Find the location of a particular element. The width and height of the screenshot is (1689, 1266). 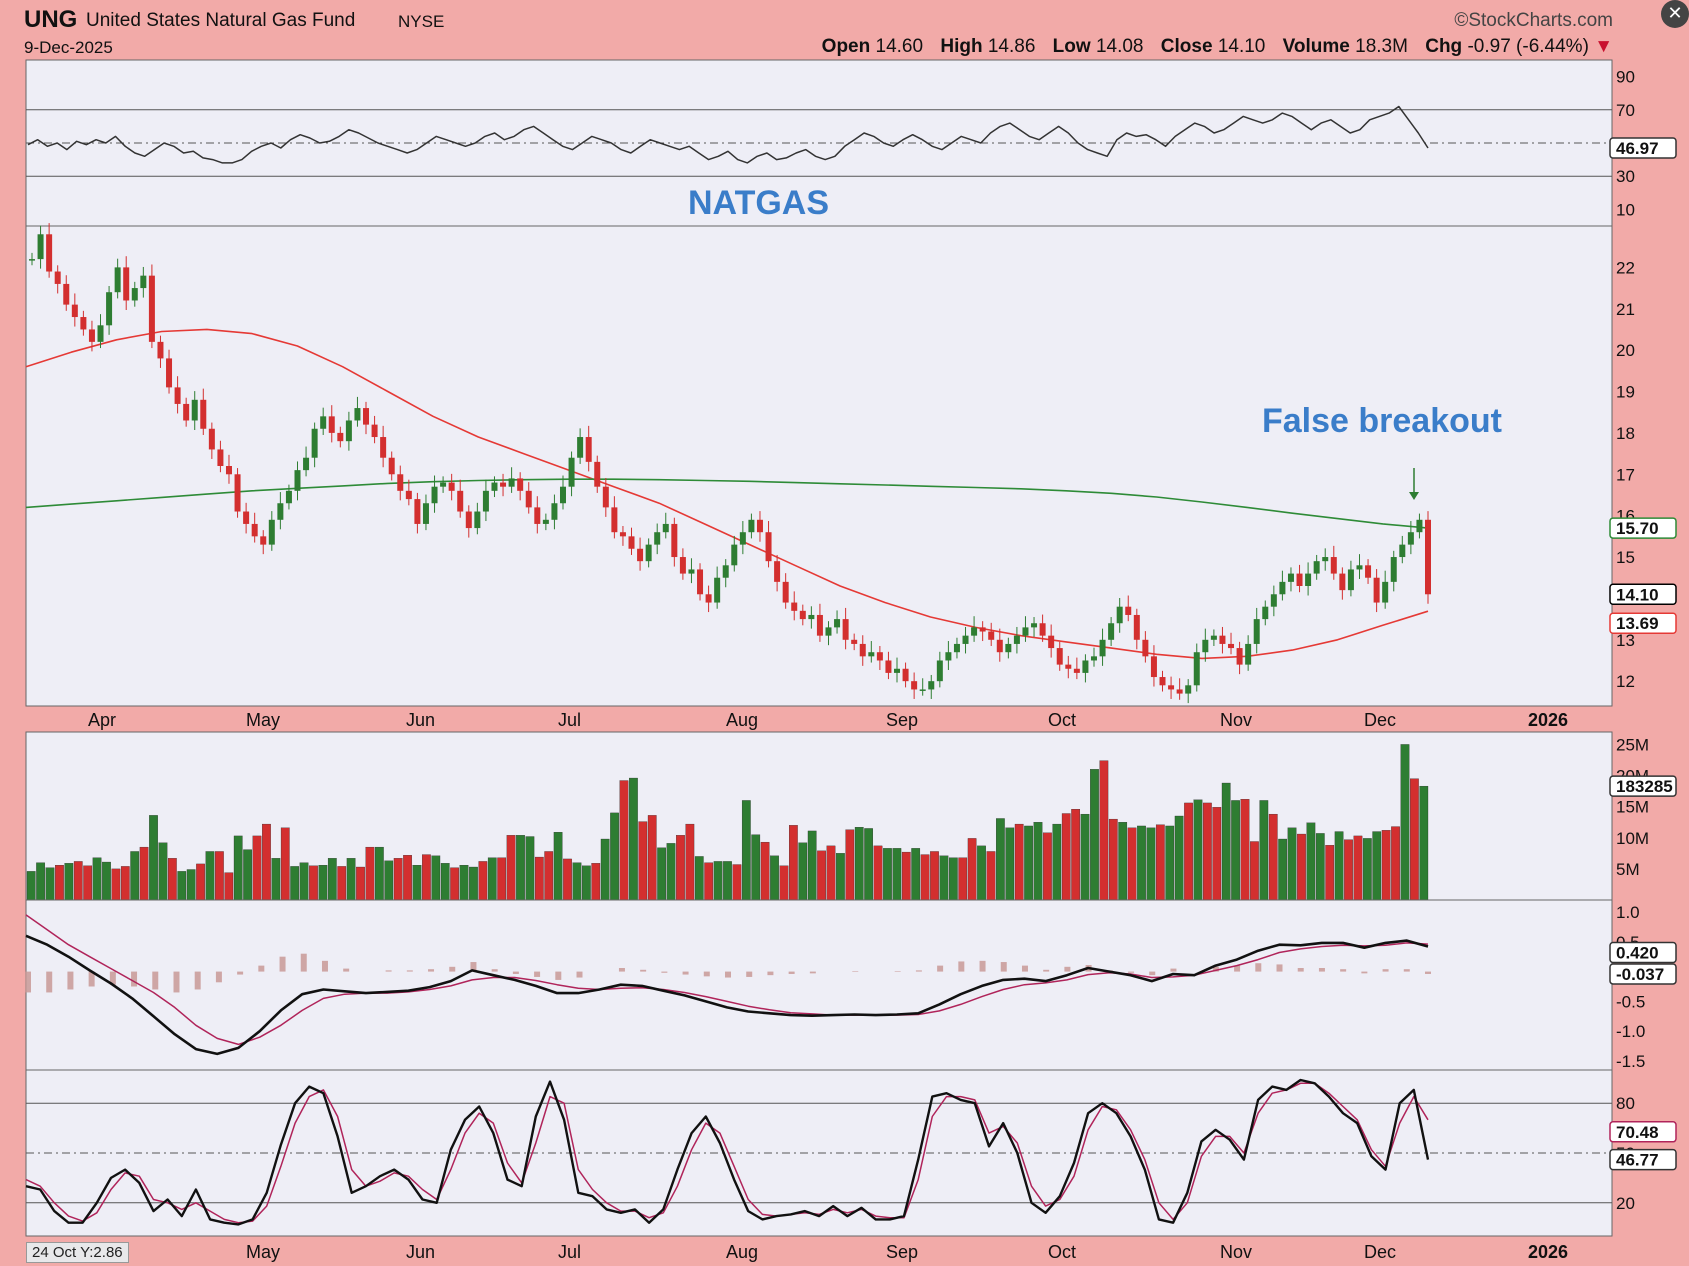

low-value: 14.08 is located at coordinates (1119, 46).